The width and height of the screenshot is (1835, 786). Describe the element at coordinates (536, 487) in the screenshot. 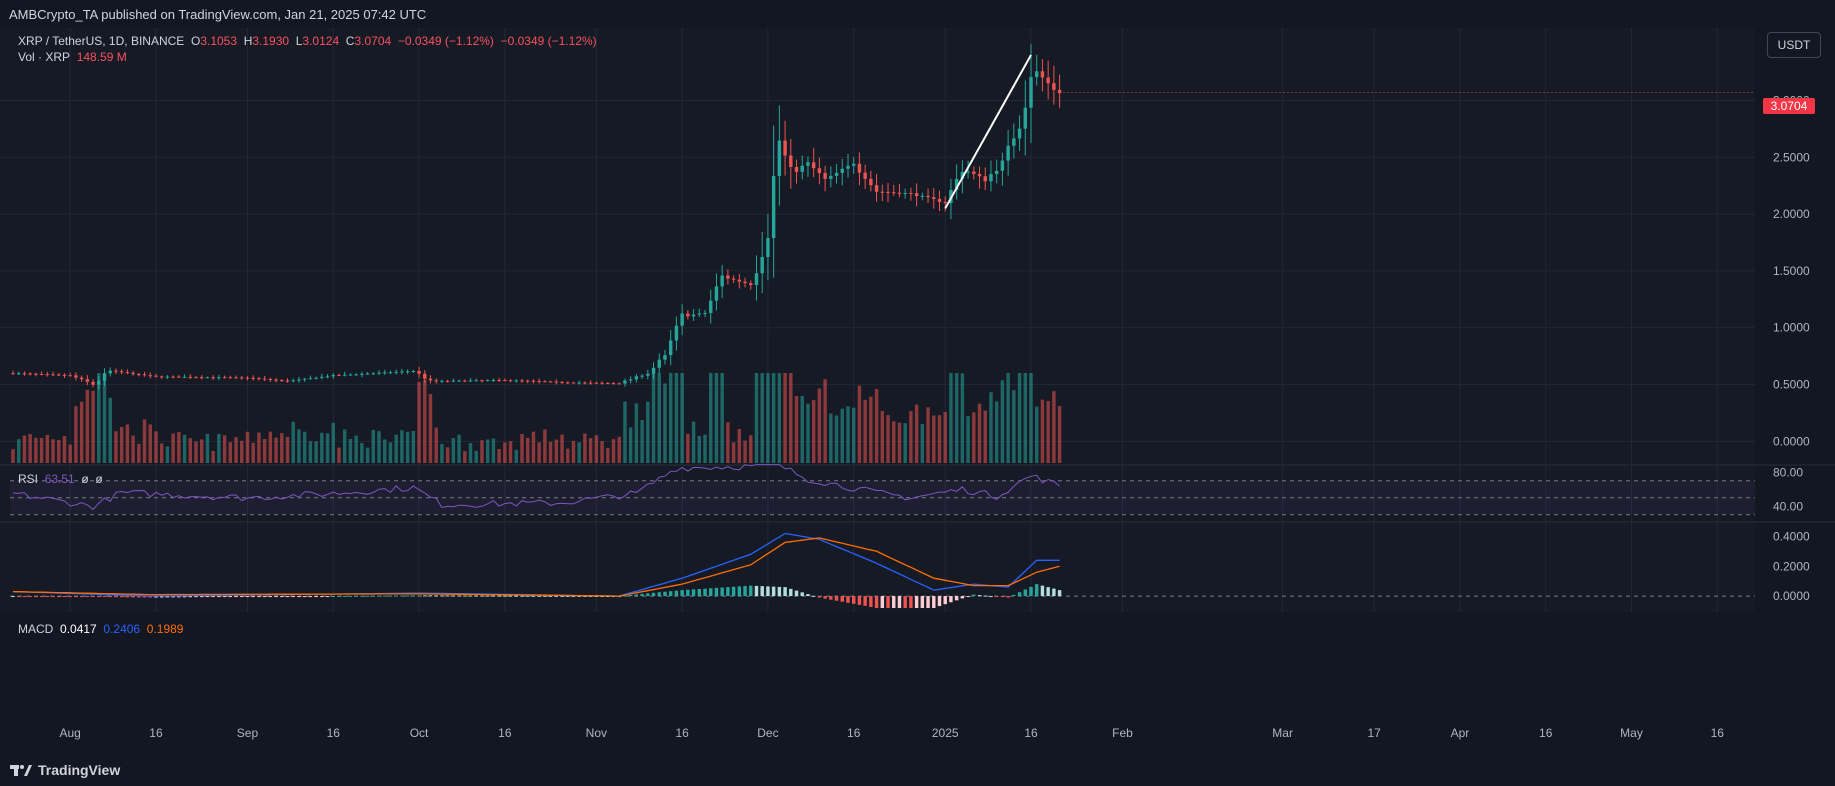

I see `rsi-line` at that location.